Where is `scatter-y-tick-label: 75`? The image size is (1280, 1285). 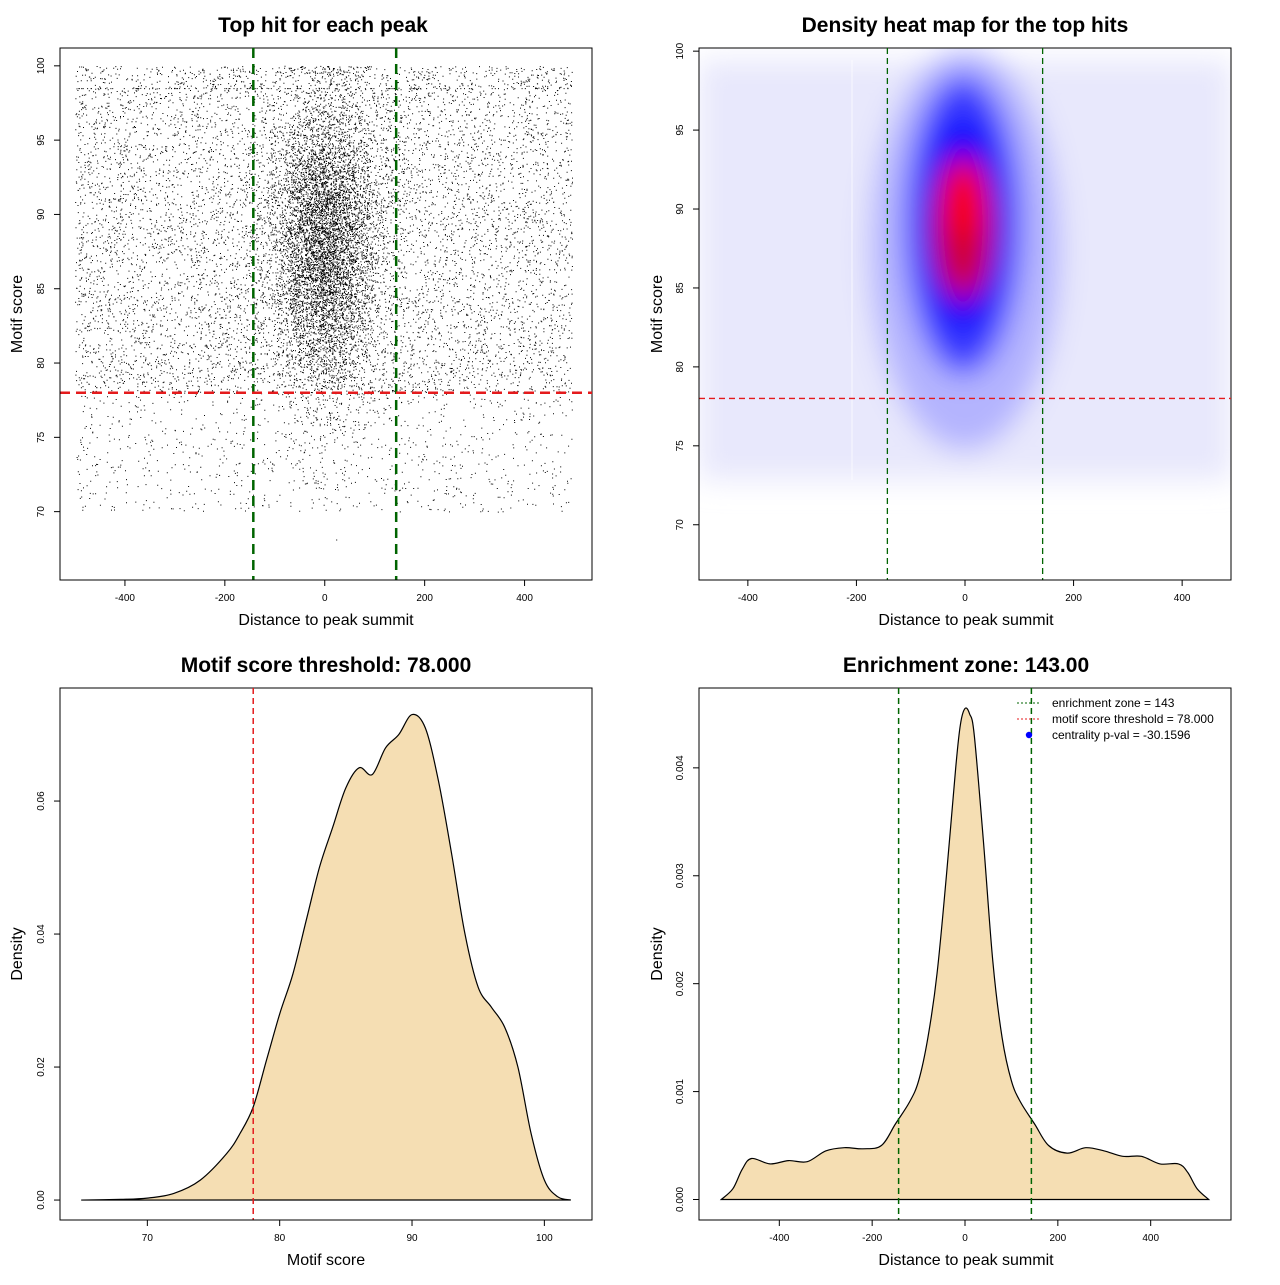 scatter-y-tick-label: 75 is located at coordinates (41, 437).